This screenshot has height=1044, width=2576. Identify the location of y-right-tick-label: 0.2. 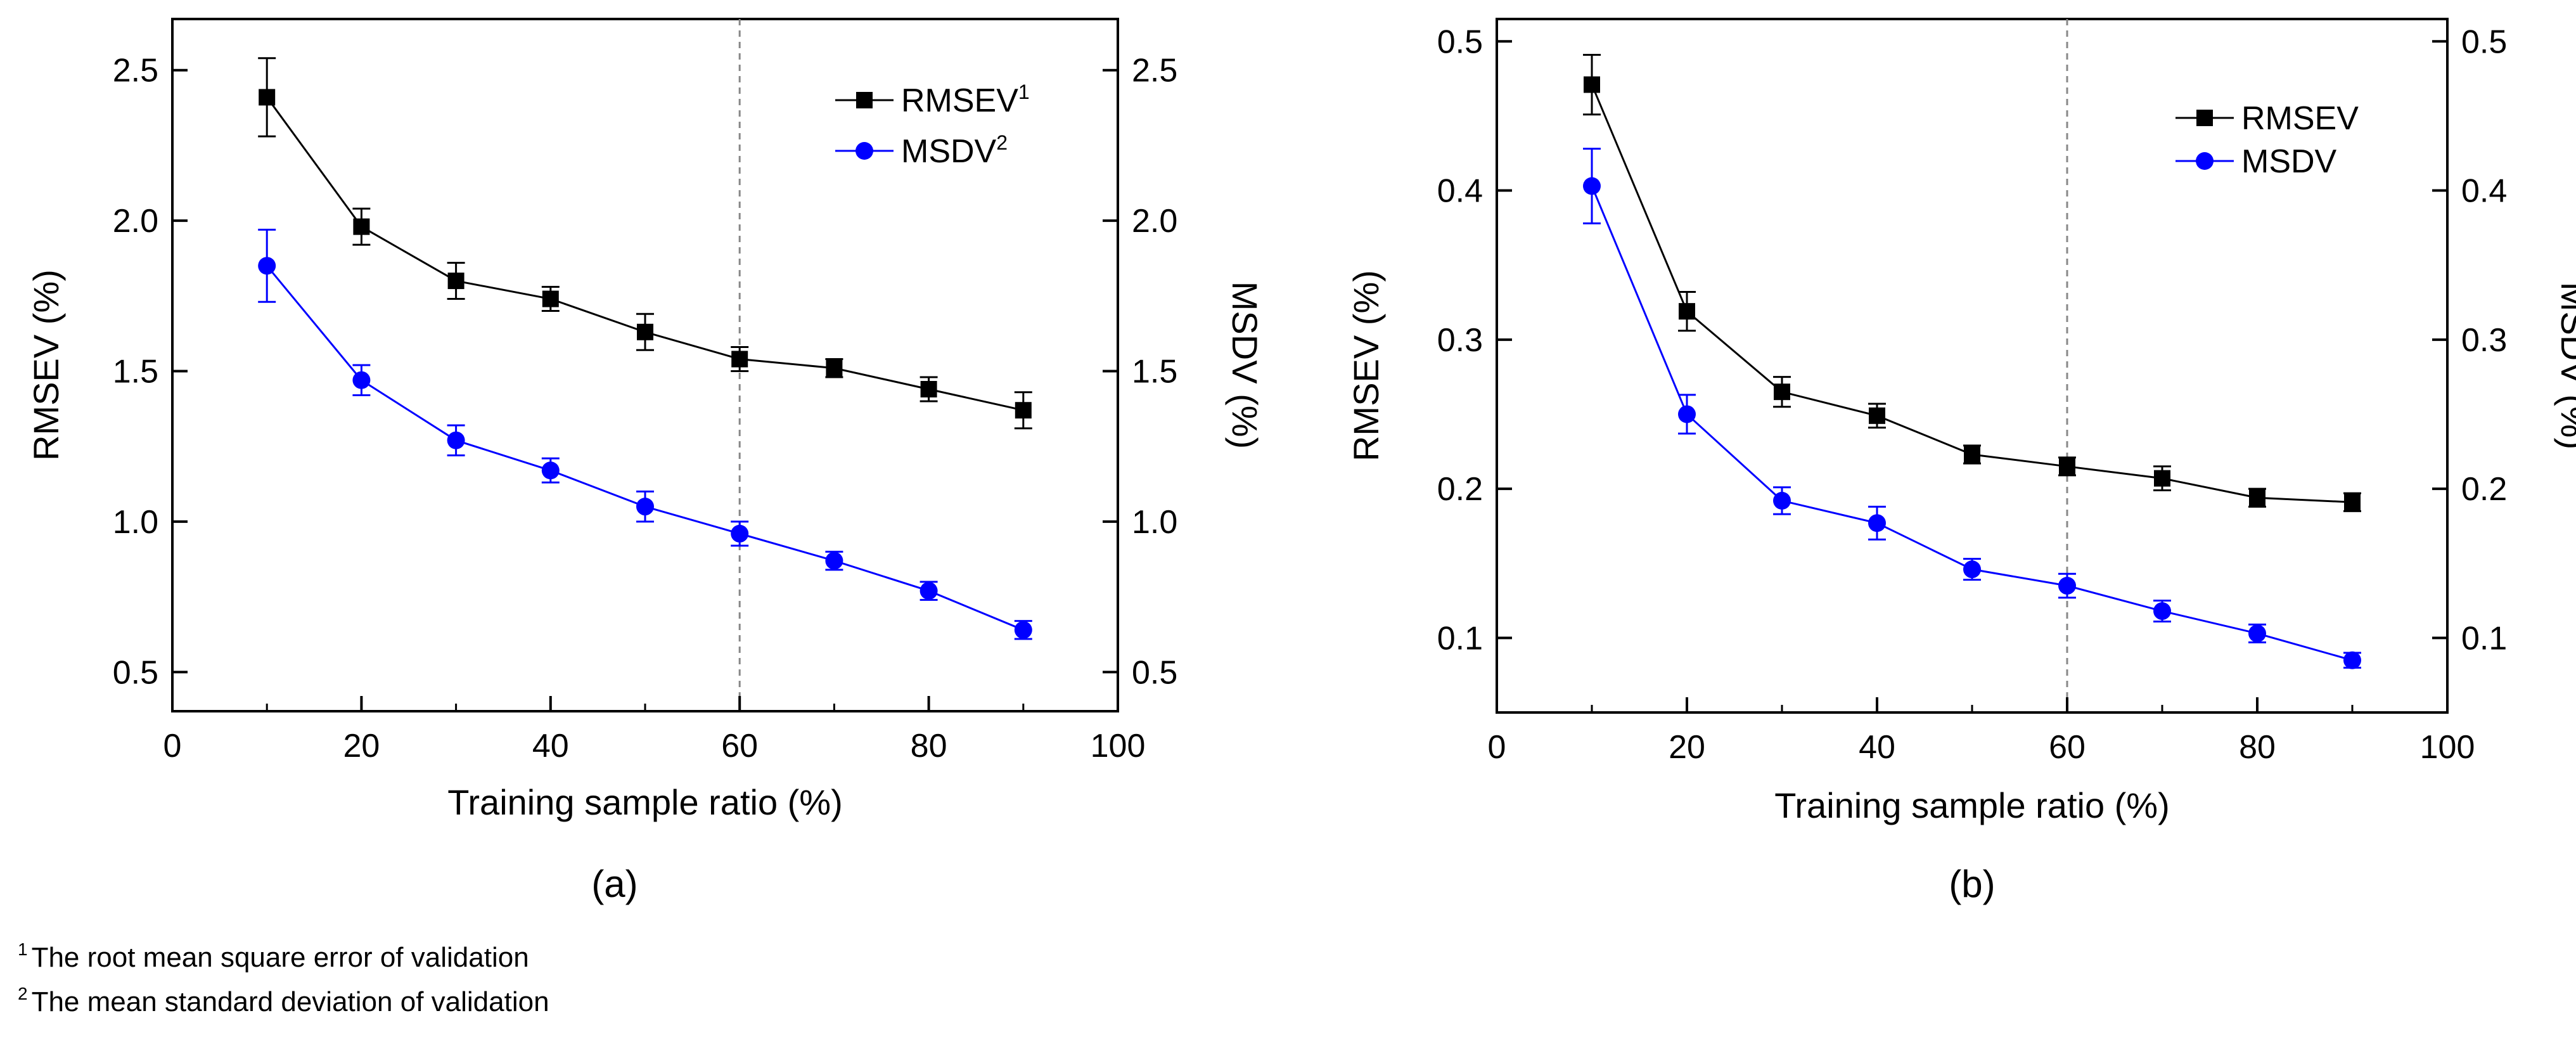
(2484, 490).